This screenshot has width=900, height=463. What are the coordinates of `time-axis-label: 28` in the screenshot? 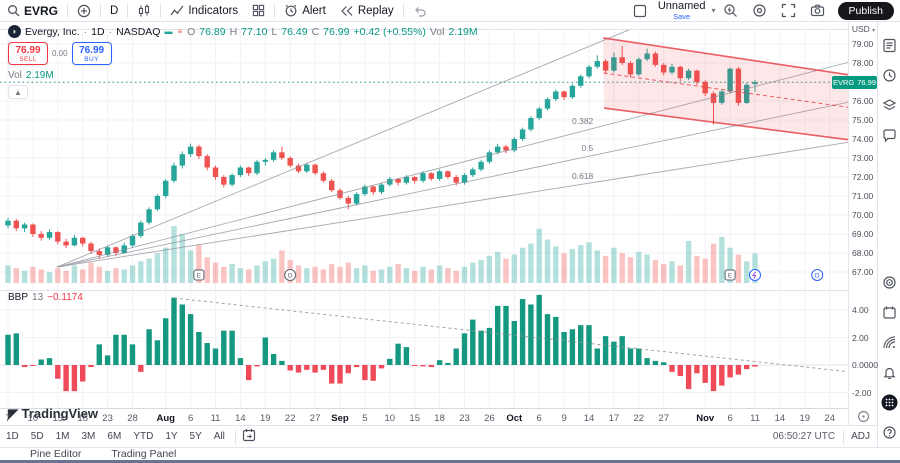 It's located at (132, 418).